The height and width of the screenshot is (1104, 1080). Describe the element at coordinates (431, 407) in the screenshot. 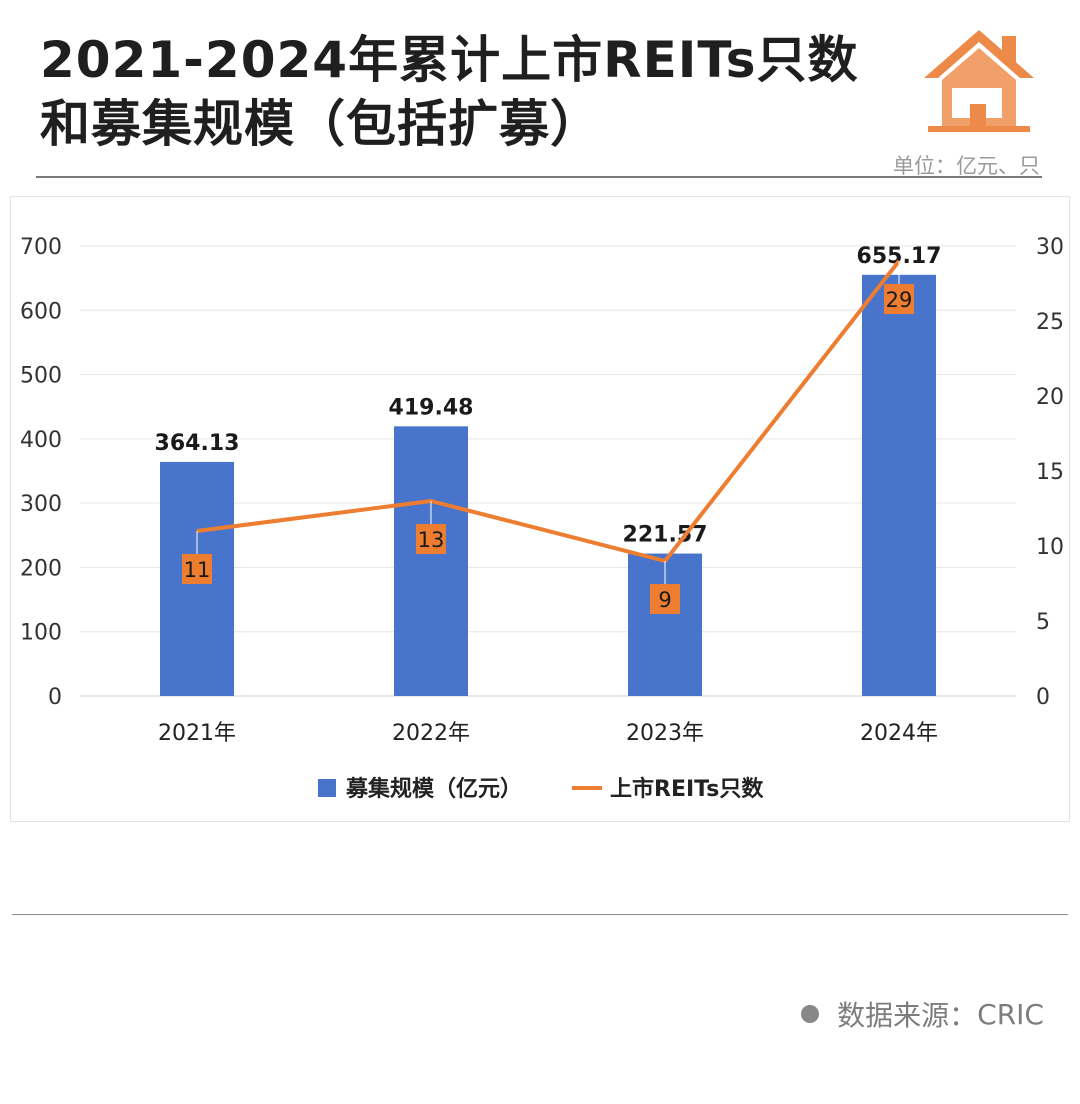

I see `bar-value-label: 419.48` at that location.